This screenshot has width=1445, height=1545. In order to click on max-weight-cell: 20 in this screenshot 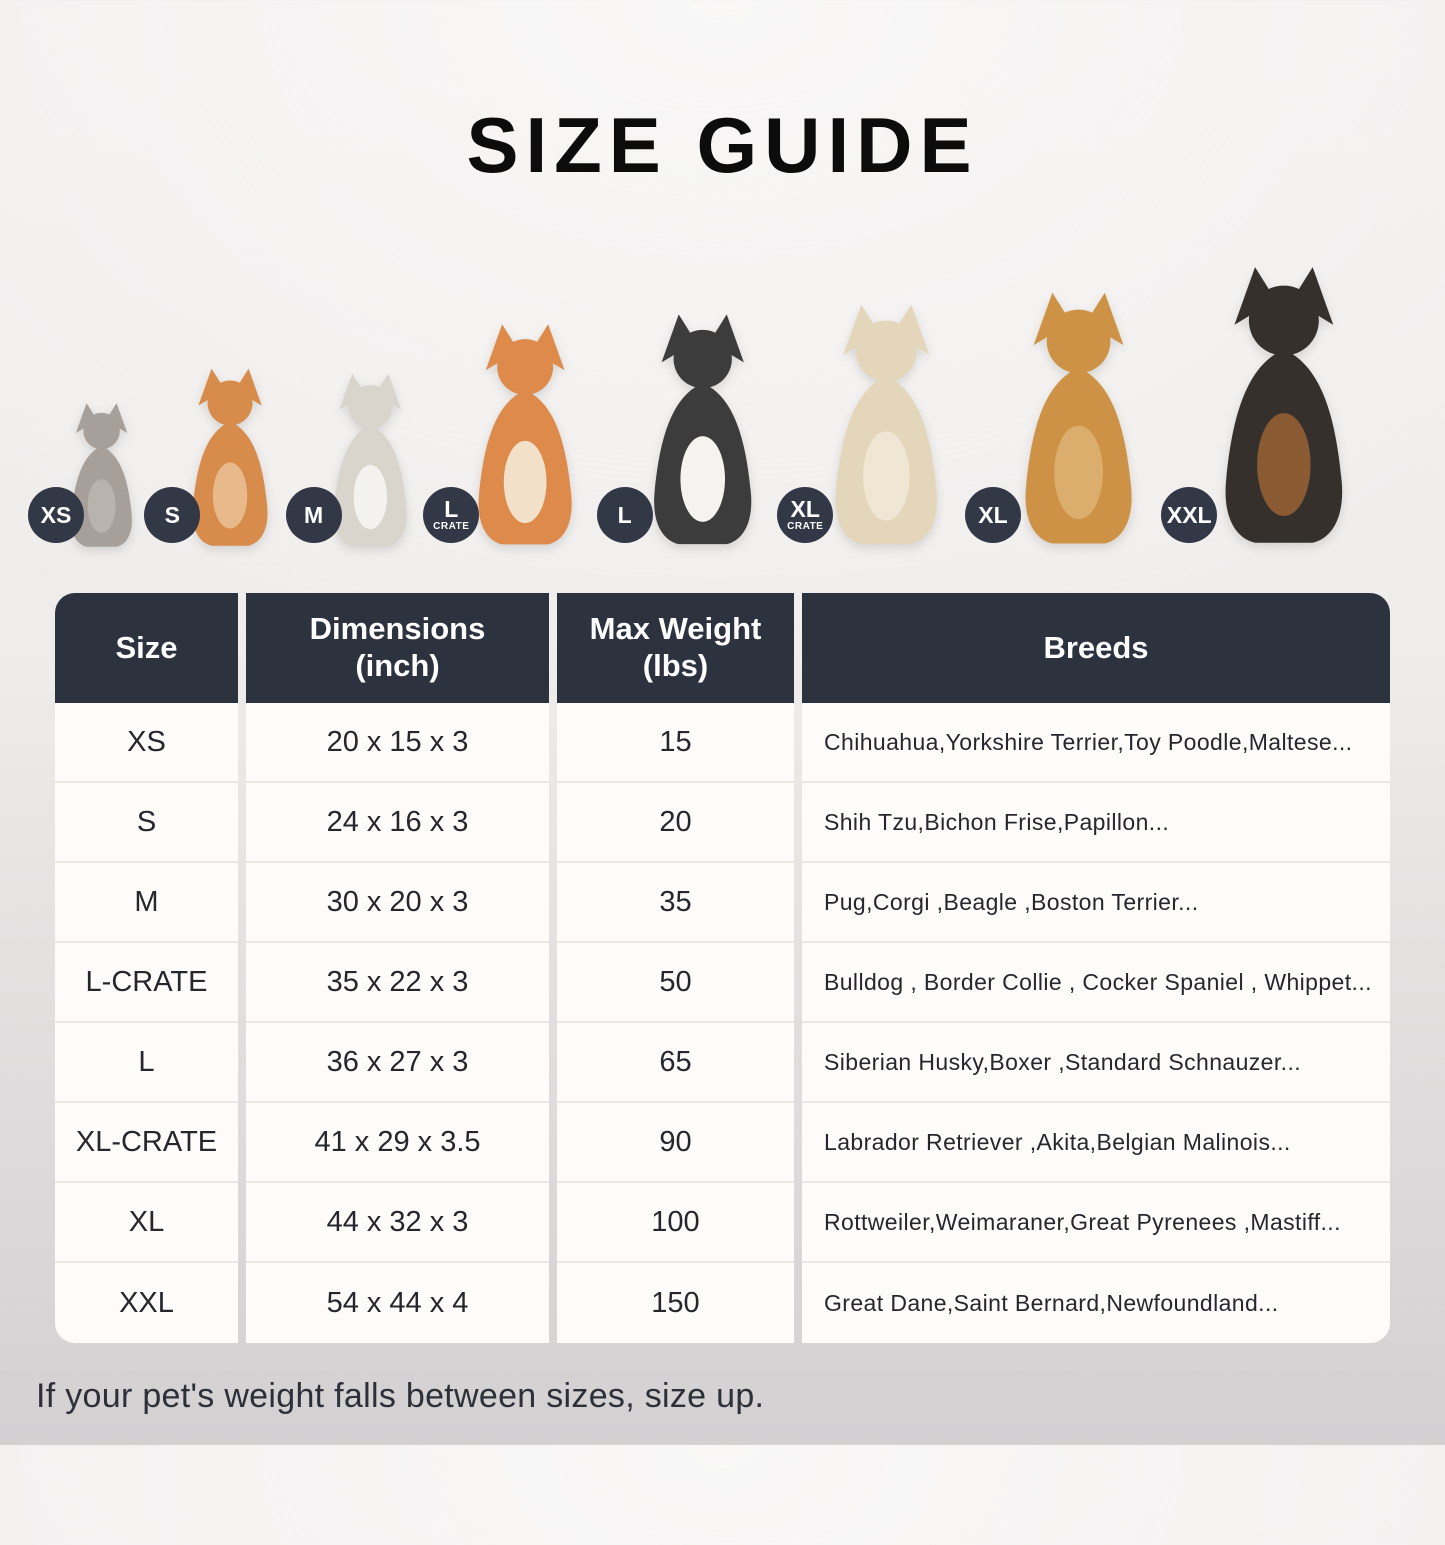, I will do `click(675, 823)`.